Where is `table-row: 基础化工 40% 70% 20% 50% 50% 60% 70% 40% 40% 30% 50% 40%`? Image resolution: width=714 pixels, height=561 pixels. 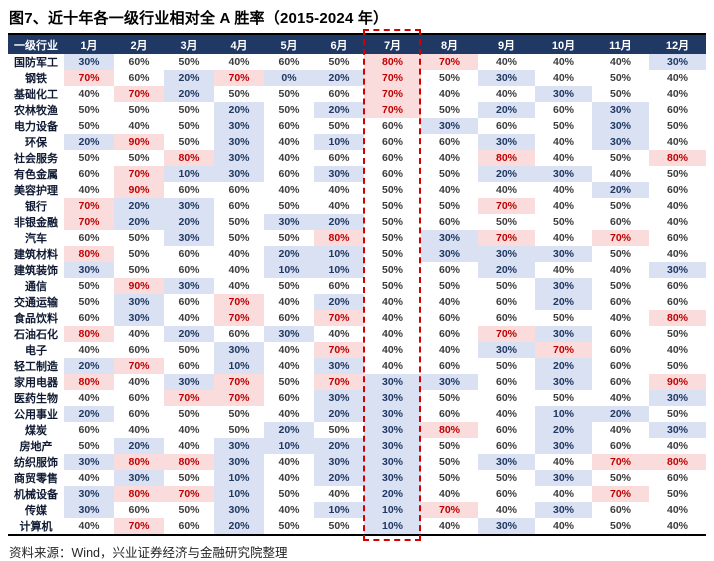
table-row: 基础化工 40% 70% 20% 50% 50% 60% 70% 40% 40% 30% 50% 40% is located at coordinates (357, 94).